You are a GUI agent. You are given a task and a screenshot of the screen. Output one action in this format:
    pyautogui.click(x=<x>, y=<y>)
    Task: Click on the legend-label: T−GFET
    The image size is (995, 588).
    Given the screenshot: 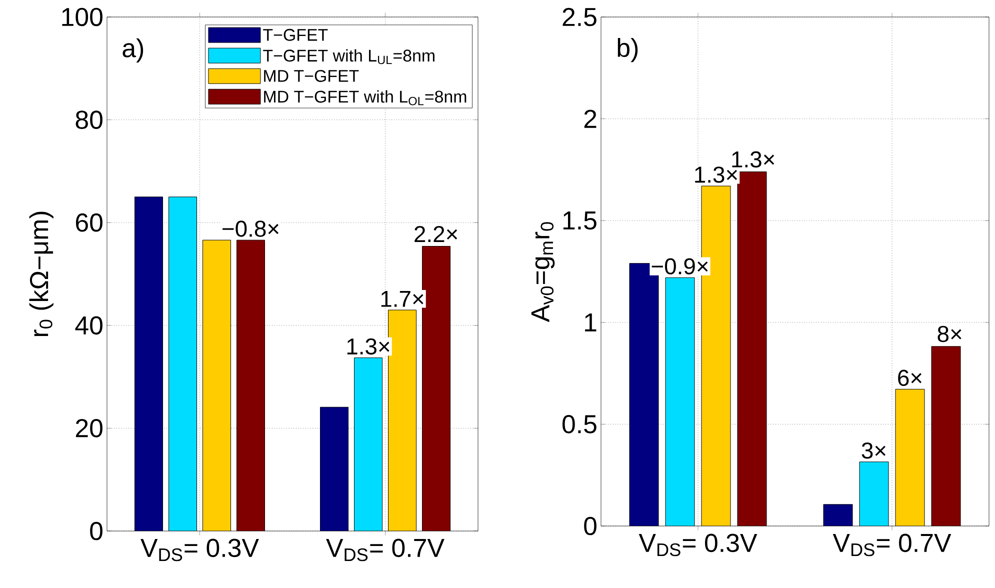 What is the action you would take?
    pyautogui.click(x=295, y=34)
    